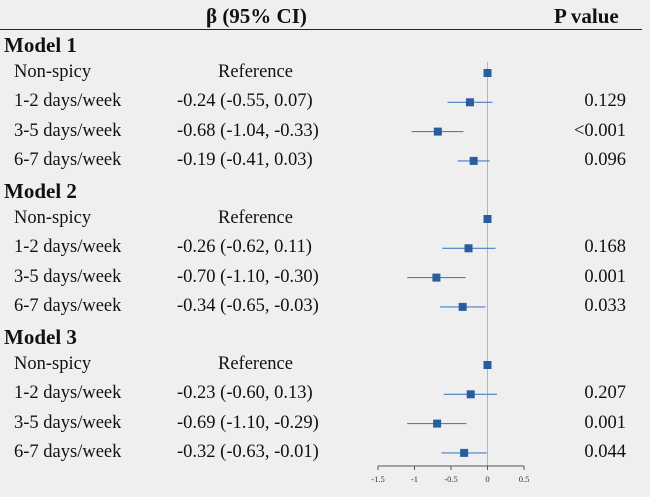 The image size is (650, 497). I want to click on row-pvalue: 0.096, so click(605, 159).